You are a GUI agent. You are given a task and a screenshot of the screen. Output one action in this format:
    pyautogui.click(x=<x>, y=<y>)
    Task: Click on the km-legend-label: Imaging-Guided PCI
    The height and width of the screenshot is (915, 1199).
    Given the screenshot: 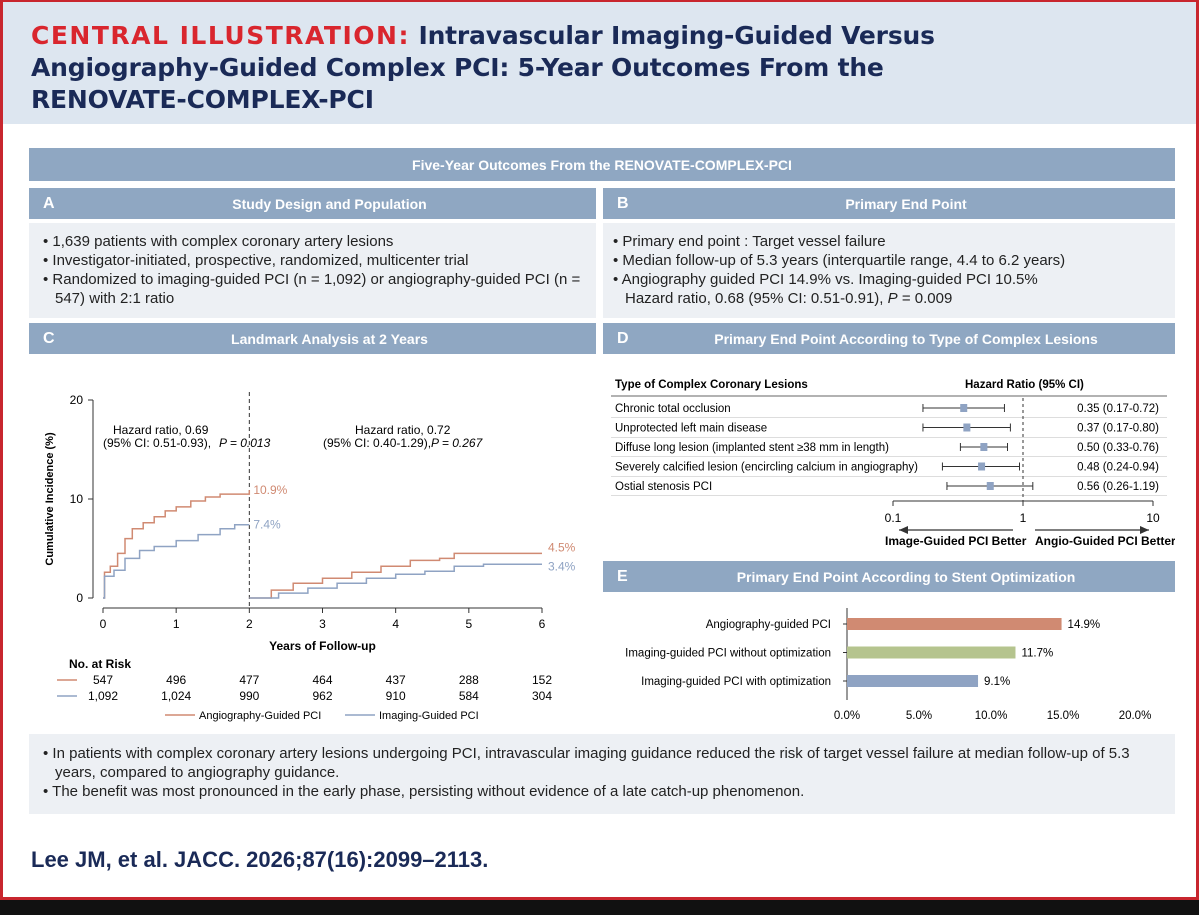 What is the action you would take?
    pyautogui.click(x=429, y=716)
    